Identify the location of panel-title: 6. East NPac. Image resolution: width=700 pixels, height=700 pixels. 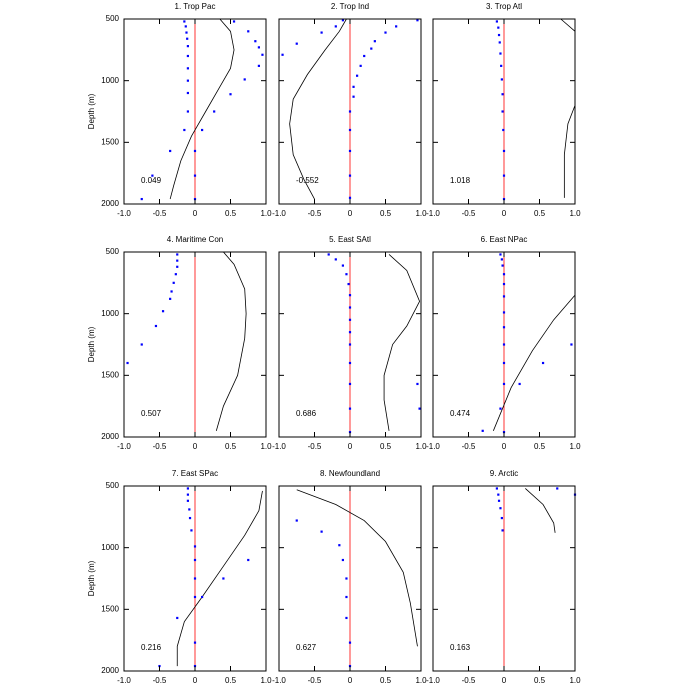
(504, 239).